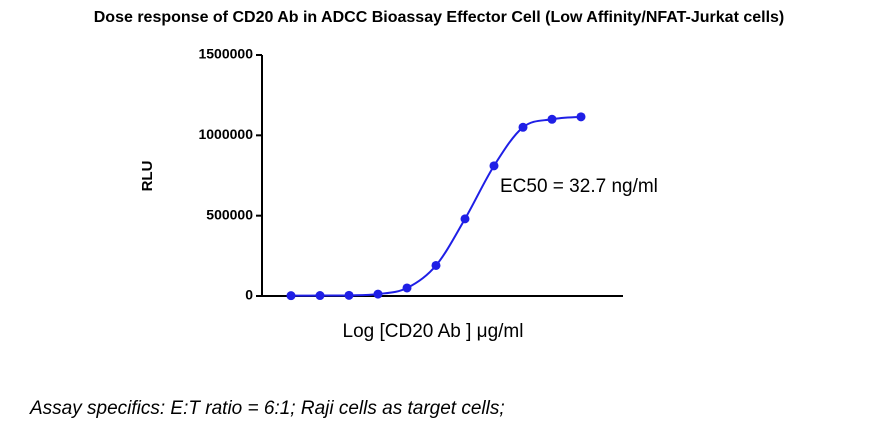  What do you see at coordinates (147, 176) in the screenshot?
I see `y-axis-label: RLU` at bounding box center [147, 176].